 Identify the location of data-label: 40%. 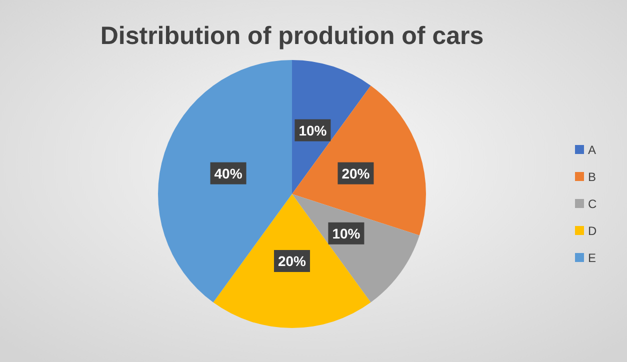
(228, 173).